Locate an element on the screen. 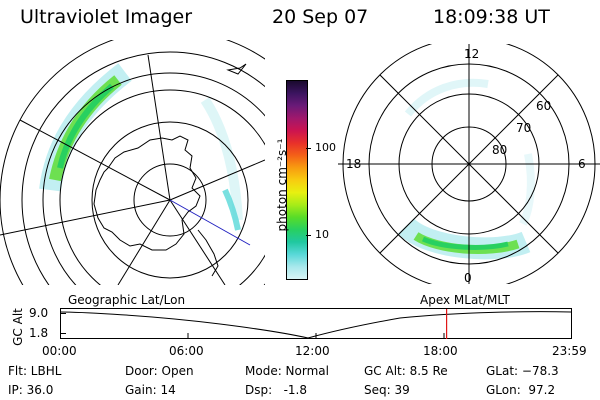 This screenshot has width=600, height=400. x-tick-23-59: 23:59 is located at coordinates (569, 351).